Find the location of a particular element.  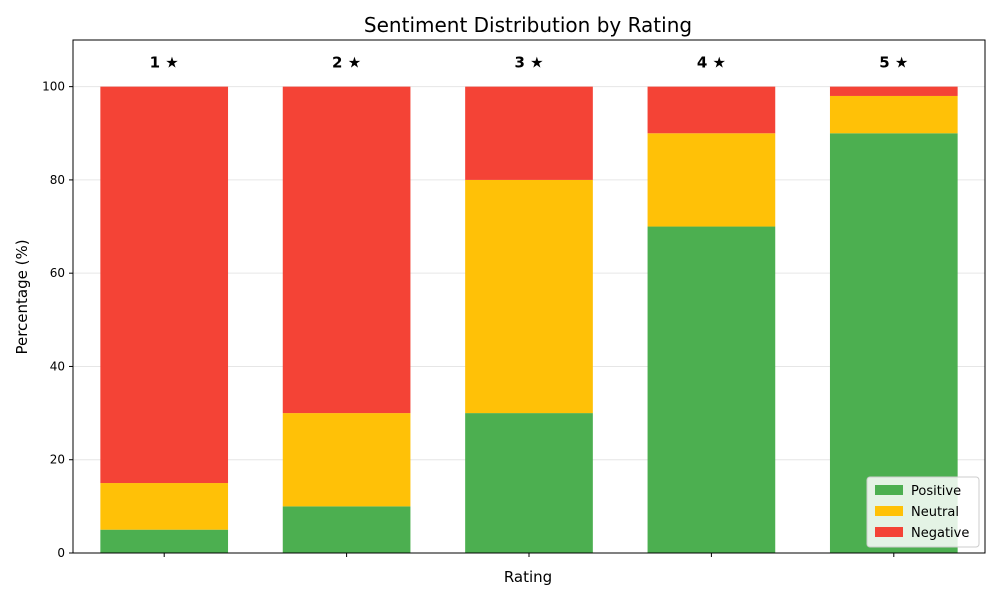

legend-label-positive: Positive is located at coordinates (936, 491).